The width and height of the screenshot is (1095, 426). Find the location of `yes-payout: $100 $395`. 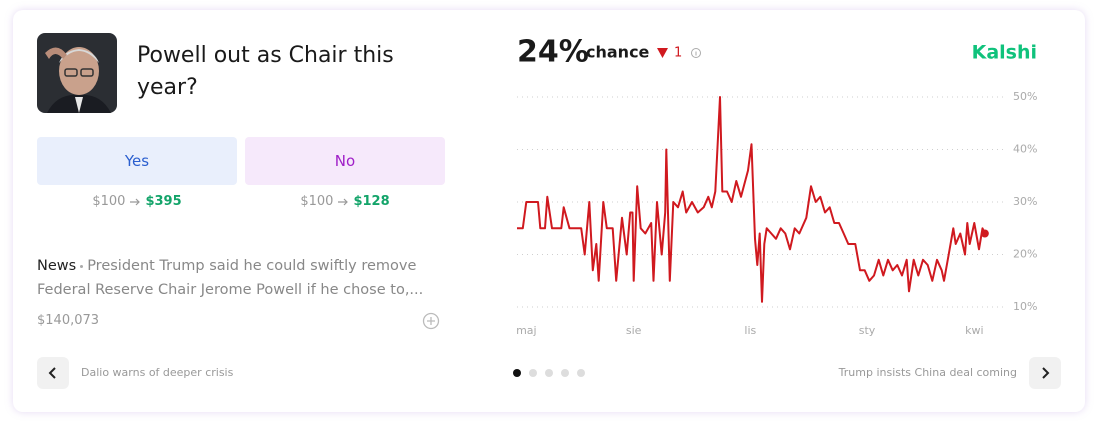

yes-payout: $100 $395 is located at coordinates (137, 201).